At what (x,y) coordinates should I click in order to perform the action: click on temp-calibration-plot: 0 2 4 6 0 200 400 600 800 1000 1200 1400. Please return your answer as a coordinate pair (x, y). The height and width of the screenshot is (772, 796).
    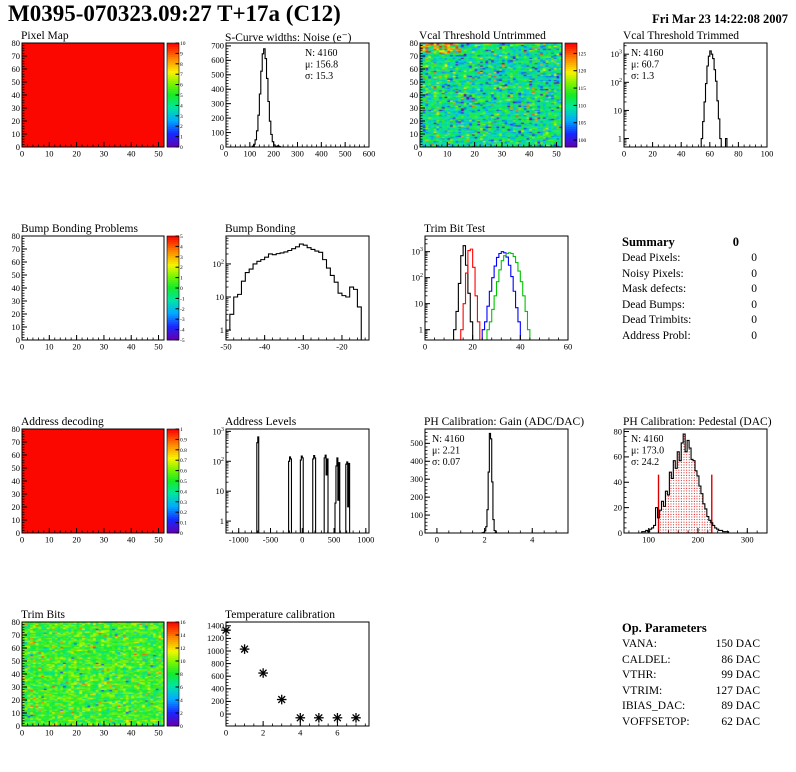
    Looking at the image, I should click on (298, 689).